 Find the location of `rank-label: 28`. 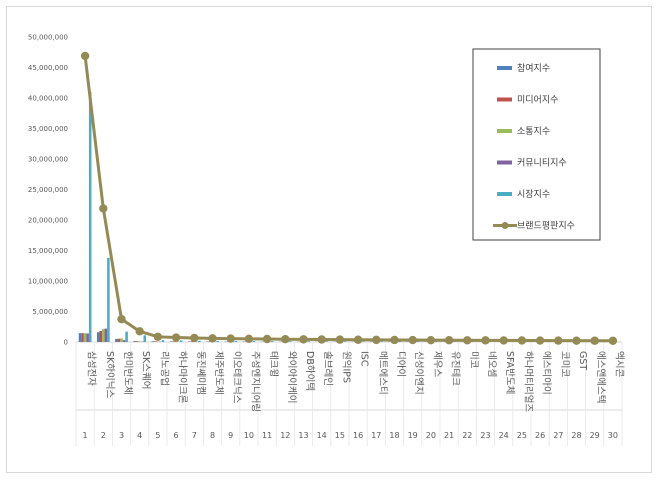

rank-label: 28 is located at coordinates (576, 435).